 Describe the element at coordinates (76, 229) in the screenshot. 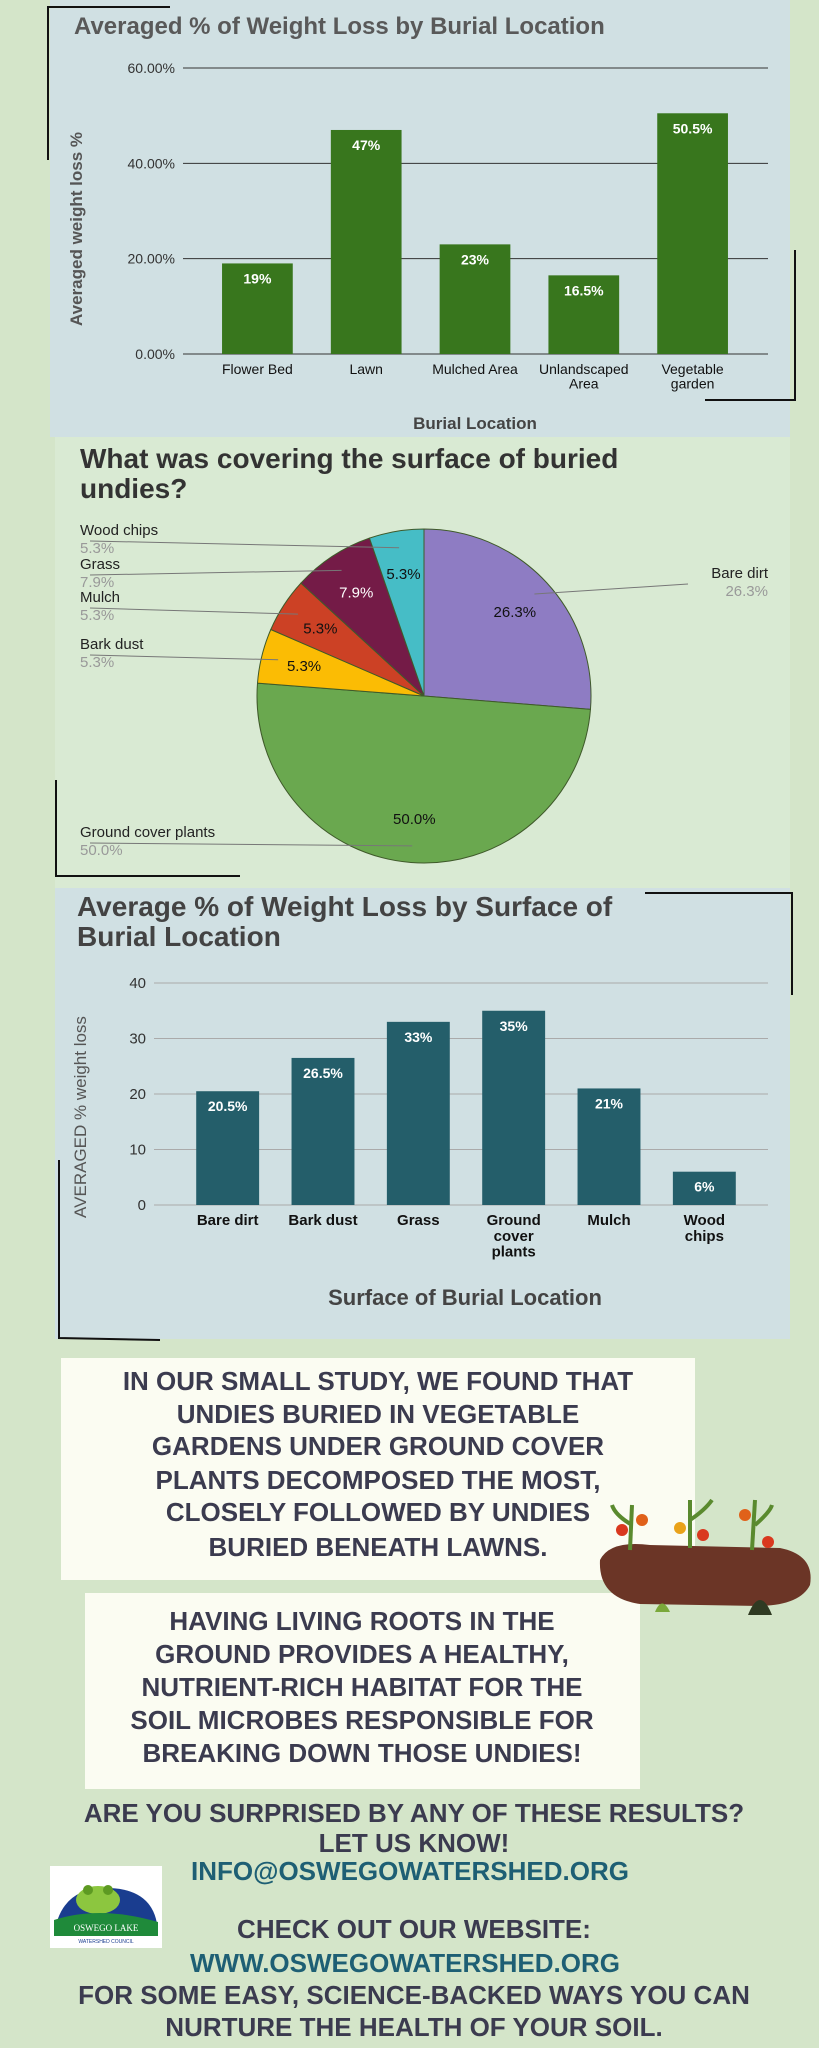

I see `y-axis-label: Averaged weight loss %` at that location.